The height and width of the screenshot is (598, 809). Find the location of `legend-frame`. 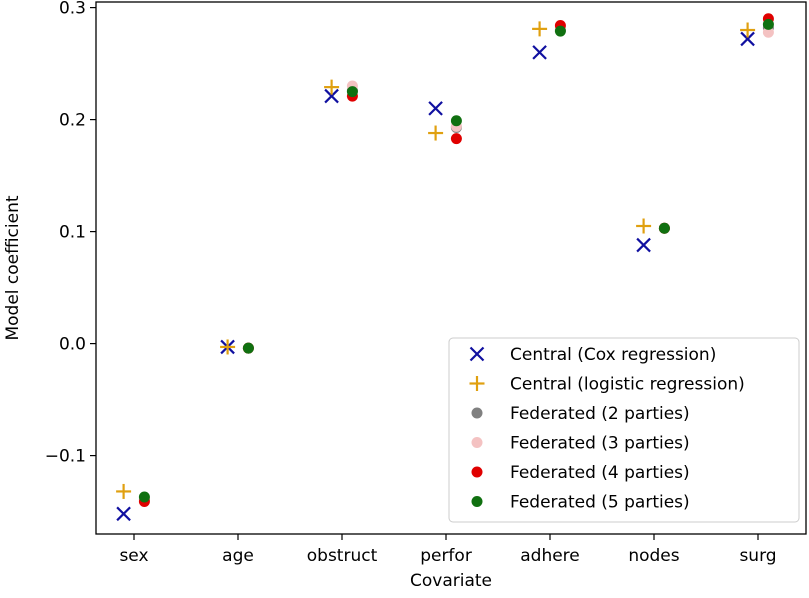

legend-frame is located at coordinates (624, 430).